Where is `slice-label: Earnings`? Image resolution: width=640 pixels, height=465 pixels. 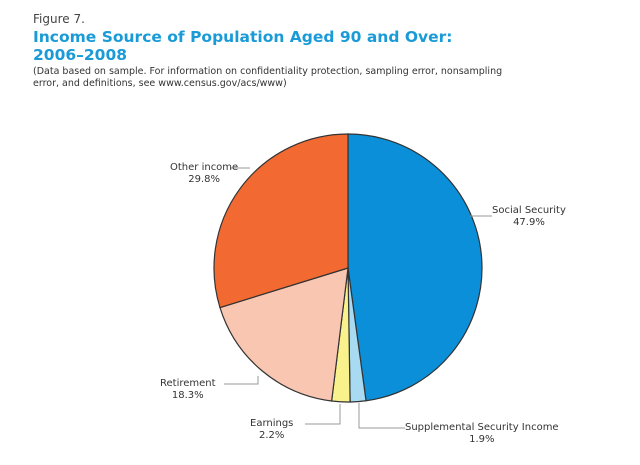
slice-label: Earnings is located at coordinates (272, 423).